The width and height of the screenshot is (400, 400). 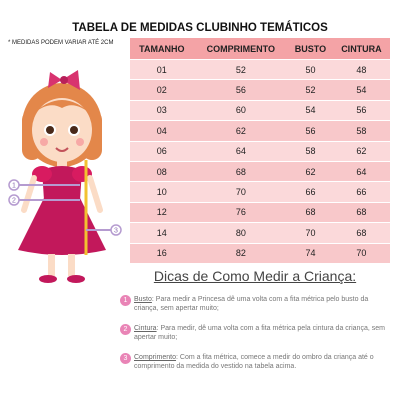 I want to click on table-row: 06 64 58 62, so click(x=260, y=151).